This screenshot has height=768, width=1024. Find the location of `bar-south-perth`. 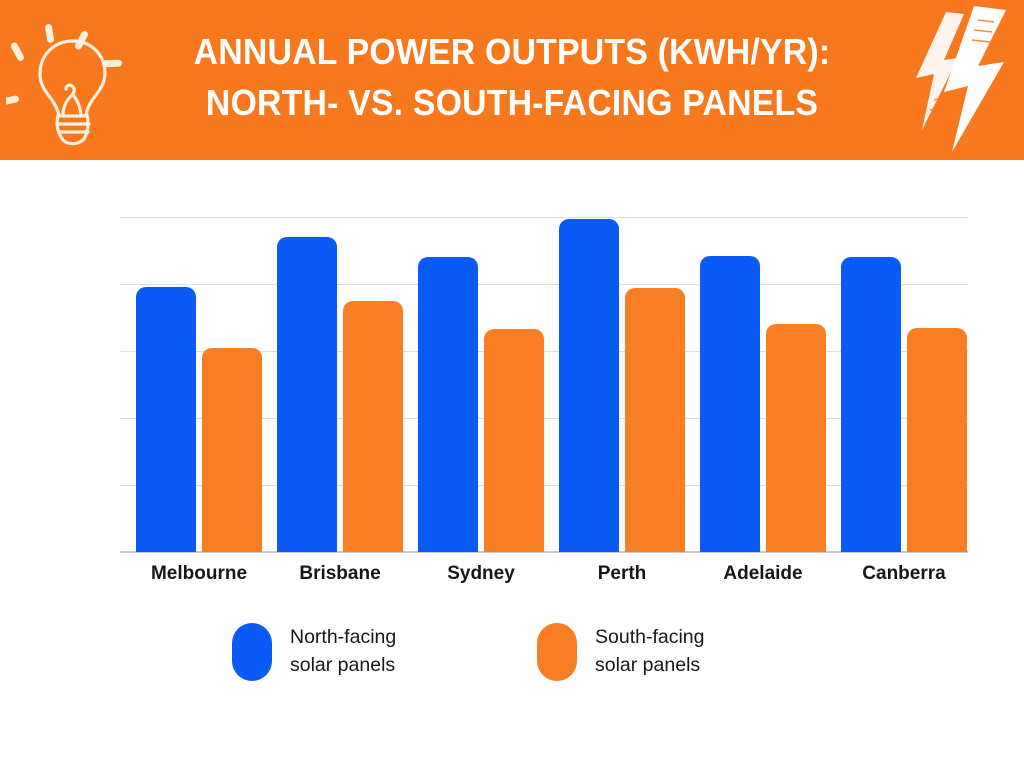

bar-south-perth is located at coordinates (655, 420).